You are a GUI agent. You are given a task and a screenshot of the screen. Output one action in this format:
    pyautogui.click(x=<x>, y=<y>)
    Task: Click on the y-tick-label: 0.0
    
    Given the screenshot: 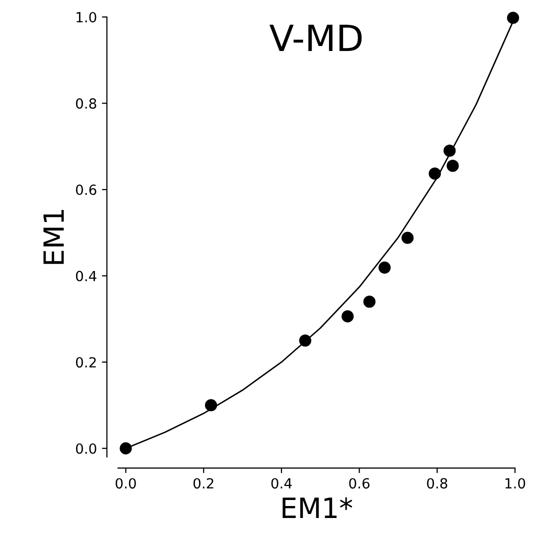 What is the action you would take?
    pyautogui.click(x=86, y=448)
    